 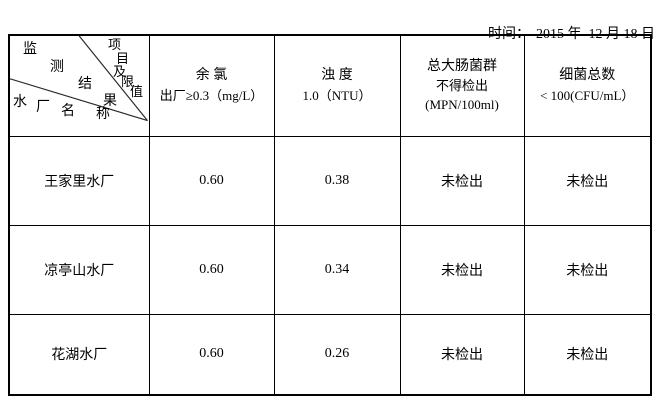 What do you see at coordinates (79, 180) in the screenshot?
I see `row-header-plant-name: 王家里水厂` at bounding box center [79, 180].